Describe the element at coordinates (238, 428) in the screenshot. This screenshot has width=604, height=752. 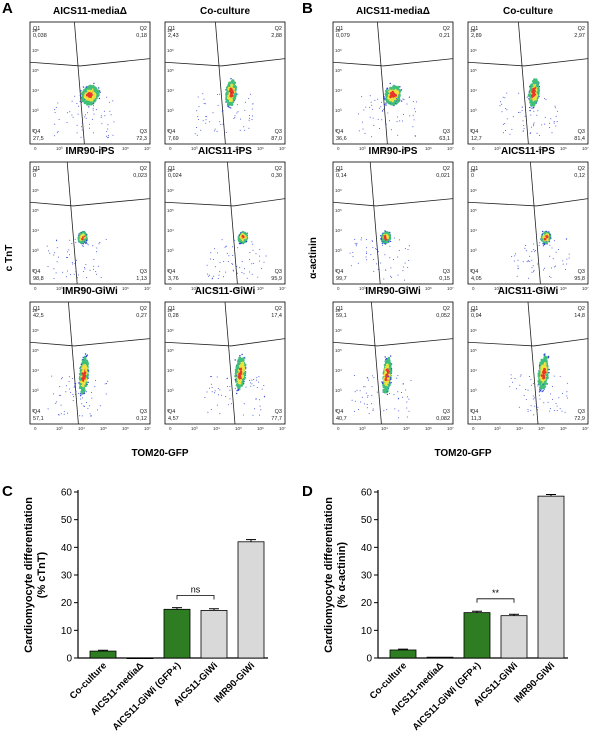
I see `flow-x-tick: 10⁵` at that location.